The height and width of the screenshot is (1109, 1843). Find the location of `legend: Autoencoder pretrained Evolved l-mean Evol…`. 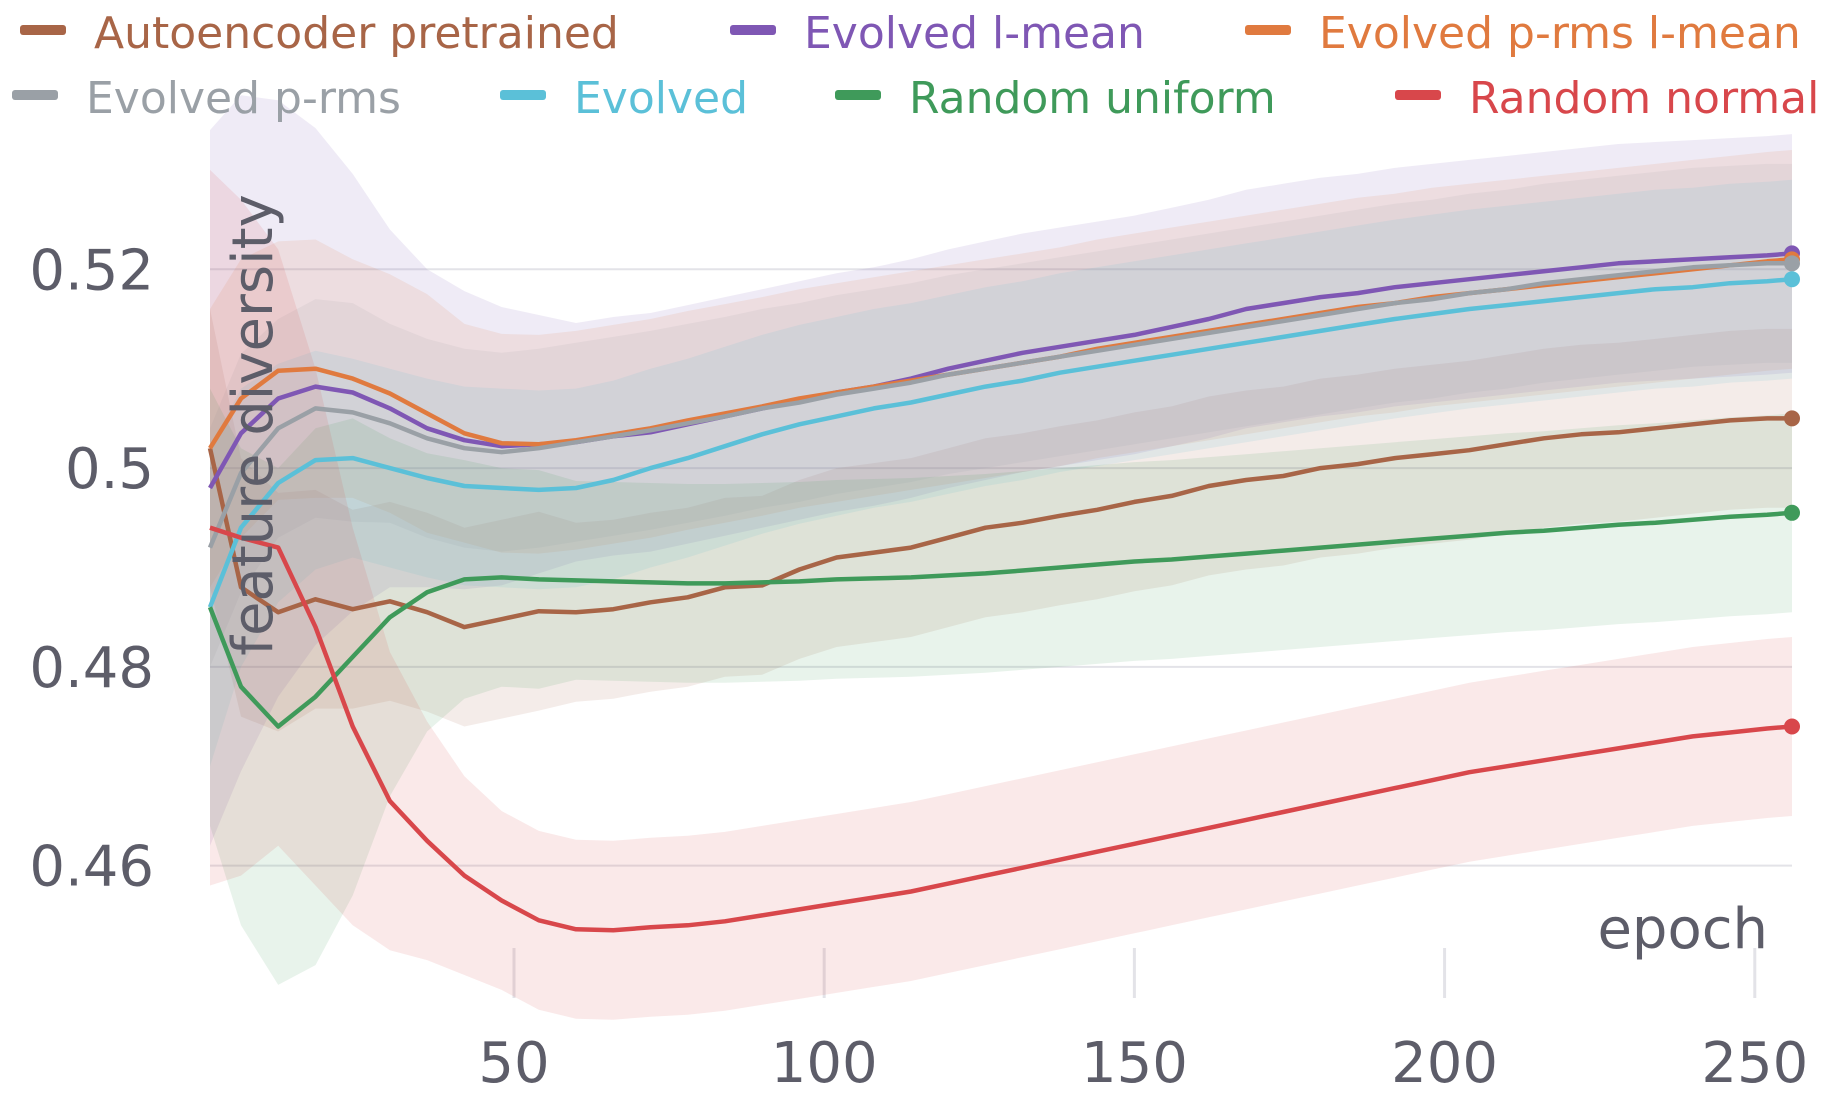

legend: Autoencoder pretrained Evolved l-mean Evol… is located at coordinates (915, 66).